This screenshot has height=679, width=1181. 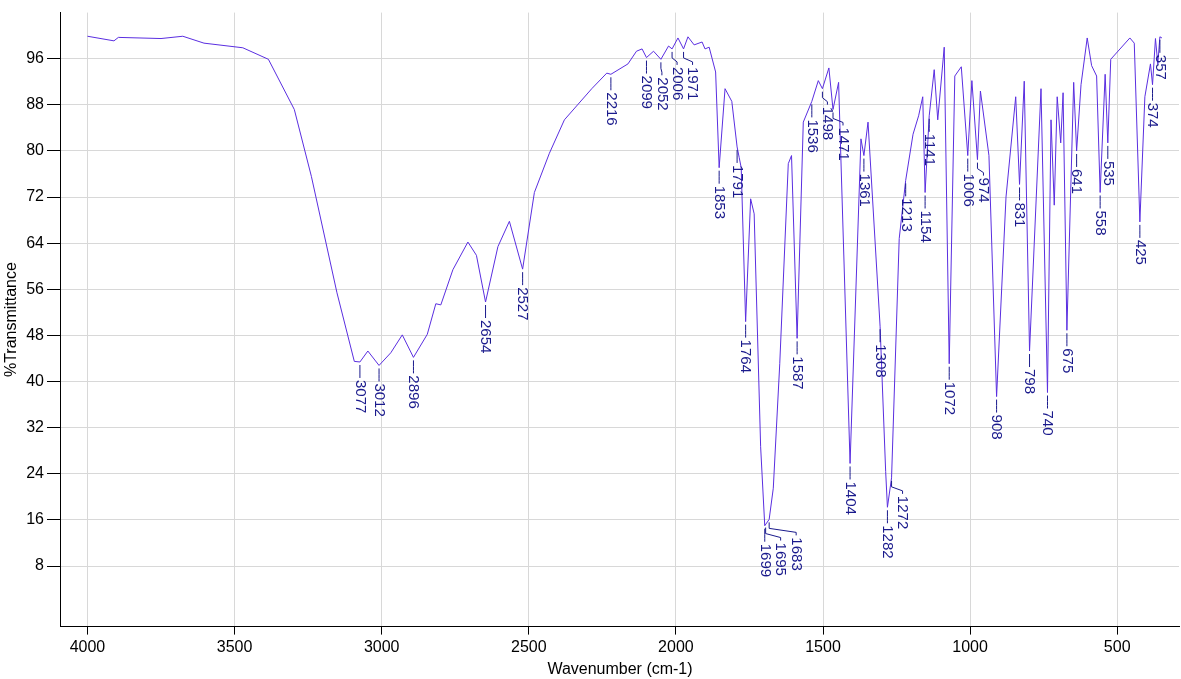 I want to click on y-tick-label: 56, so click(x=35, y=288).